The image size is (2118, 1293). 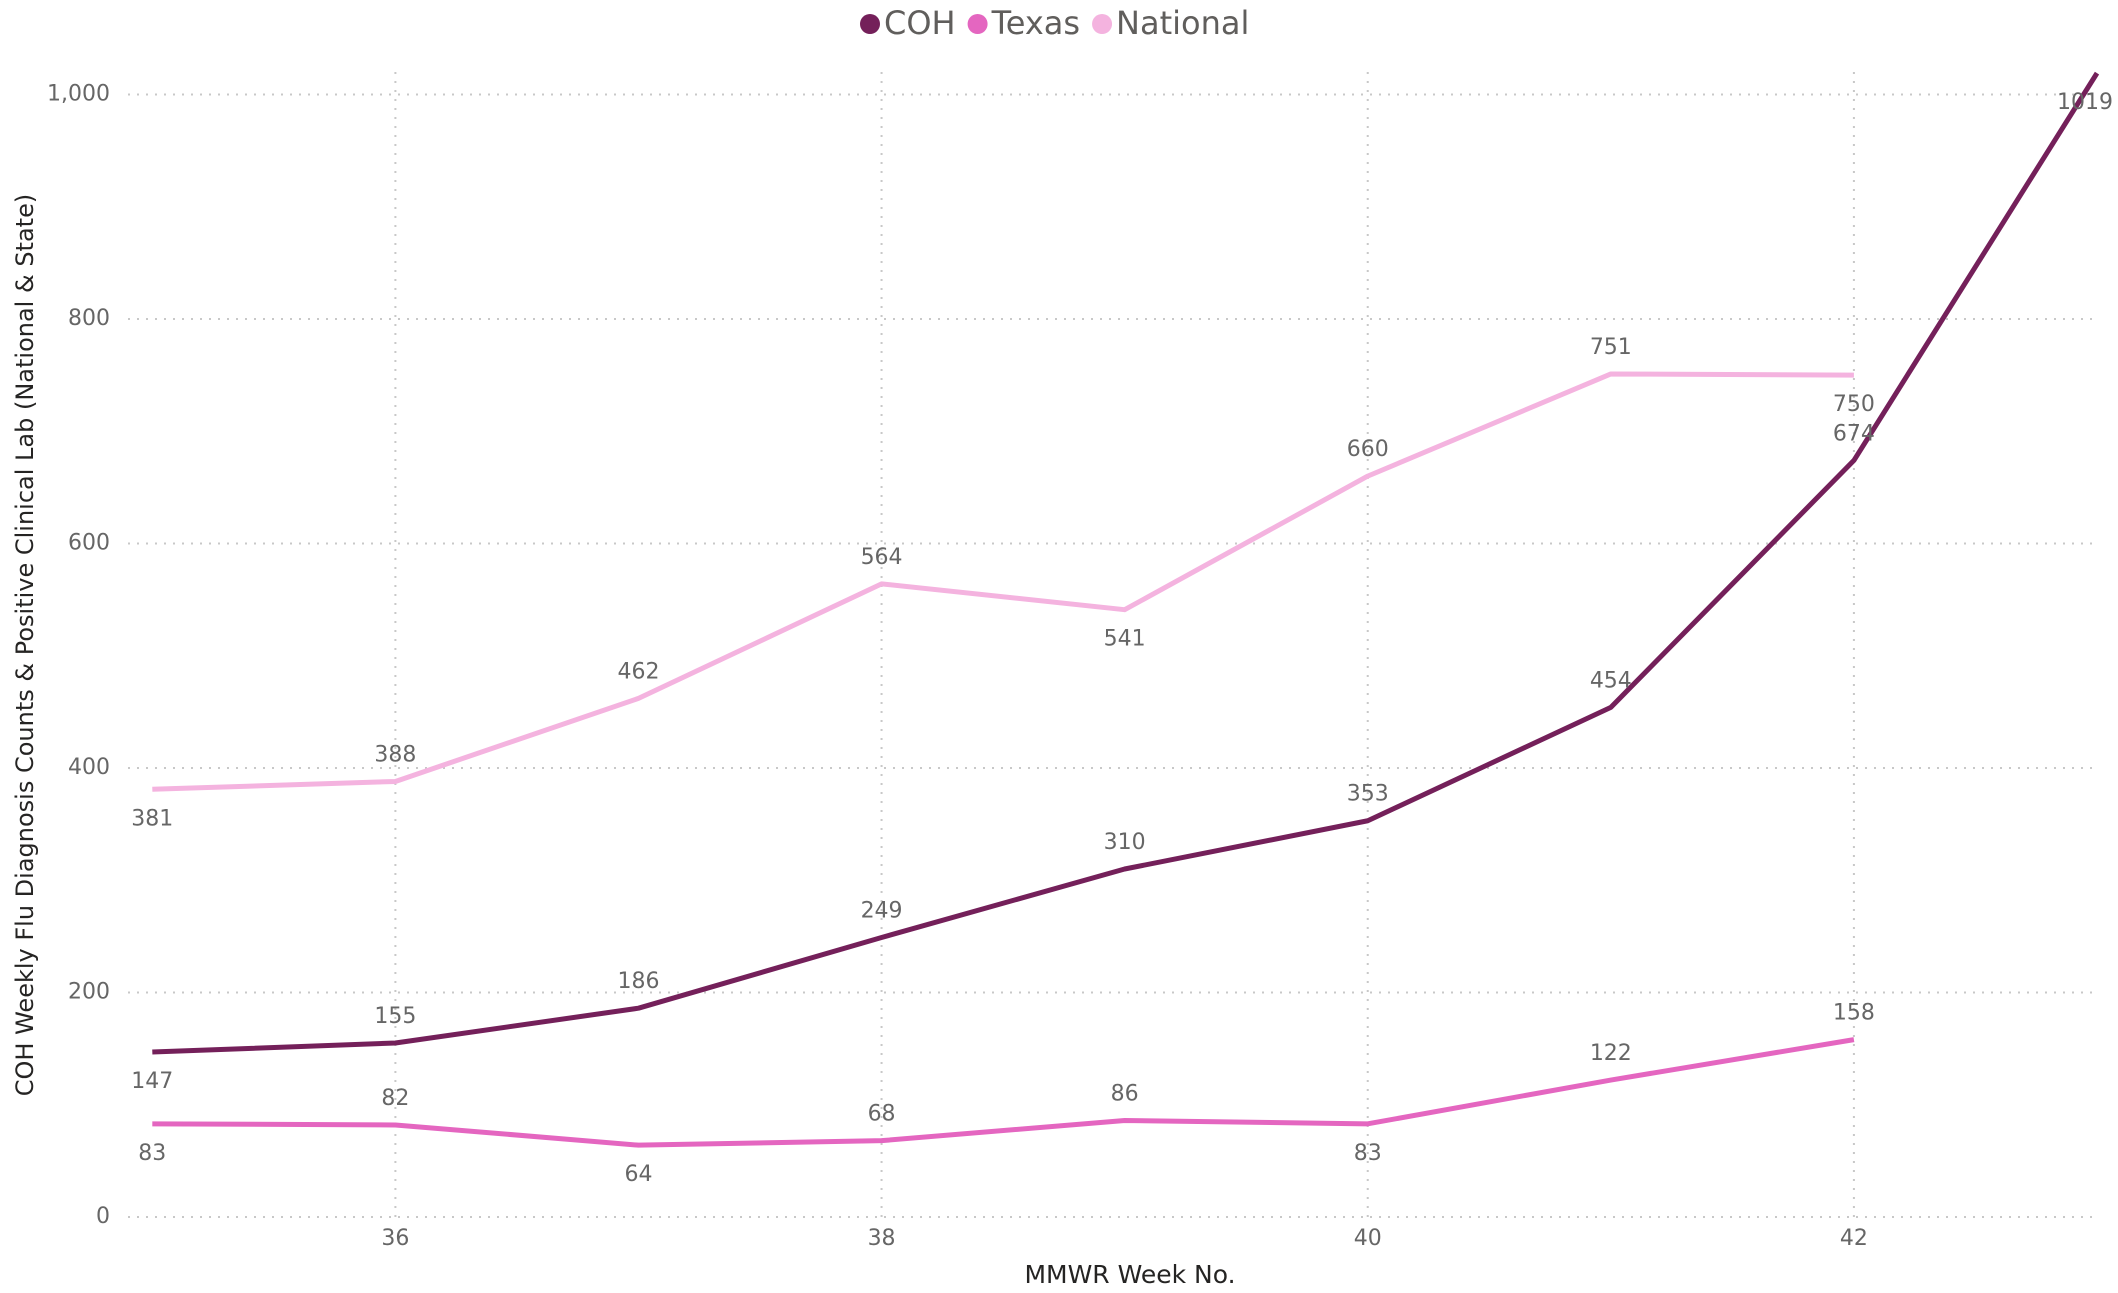 What do you see at coordinates (89, 991) in the screenshot?
I see `y-tick-label: 200` at bounding box center [89, 991].